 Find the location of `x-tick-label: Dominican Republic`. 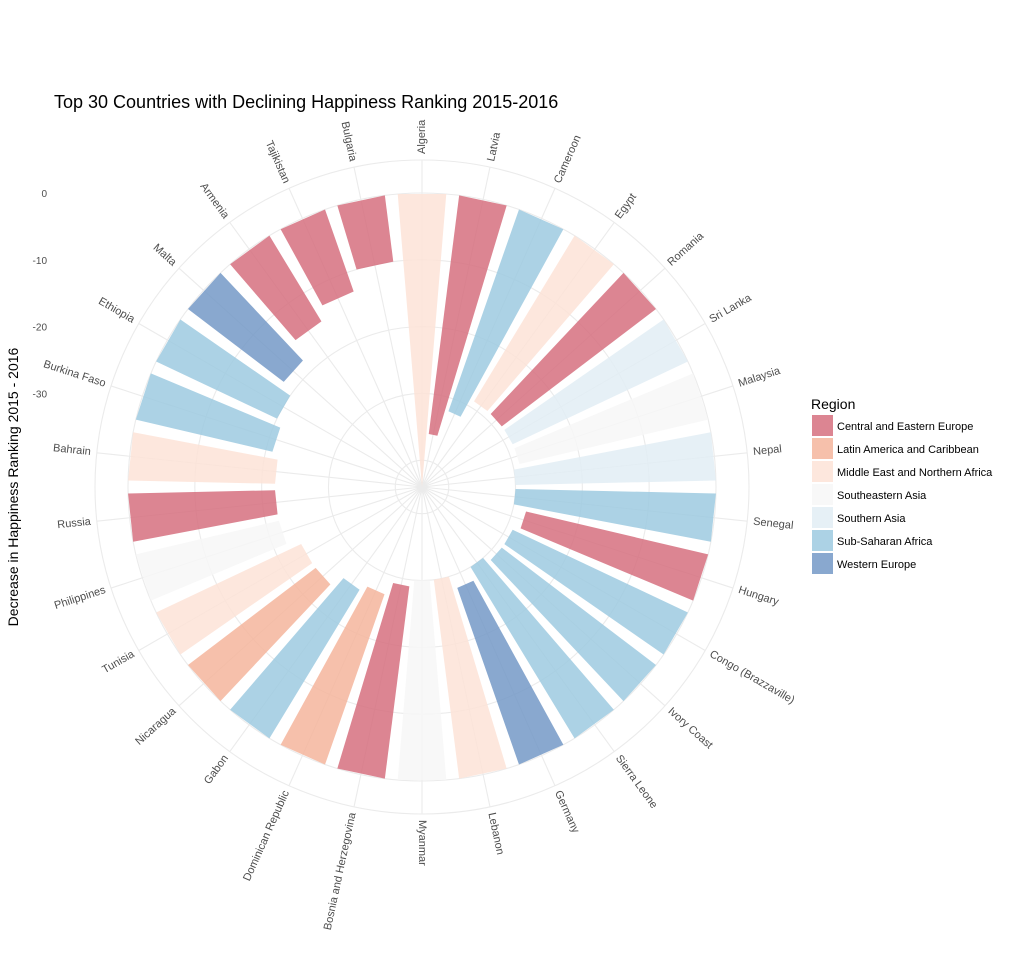

x-tick-label: Dominican Republic is located at coordinates (266, 835).